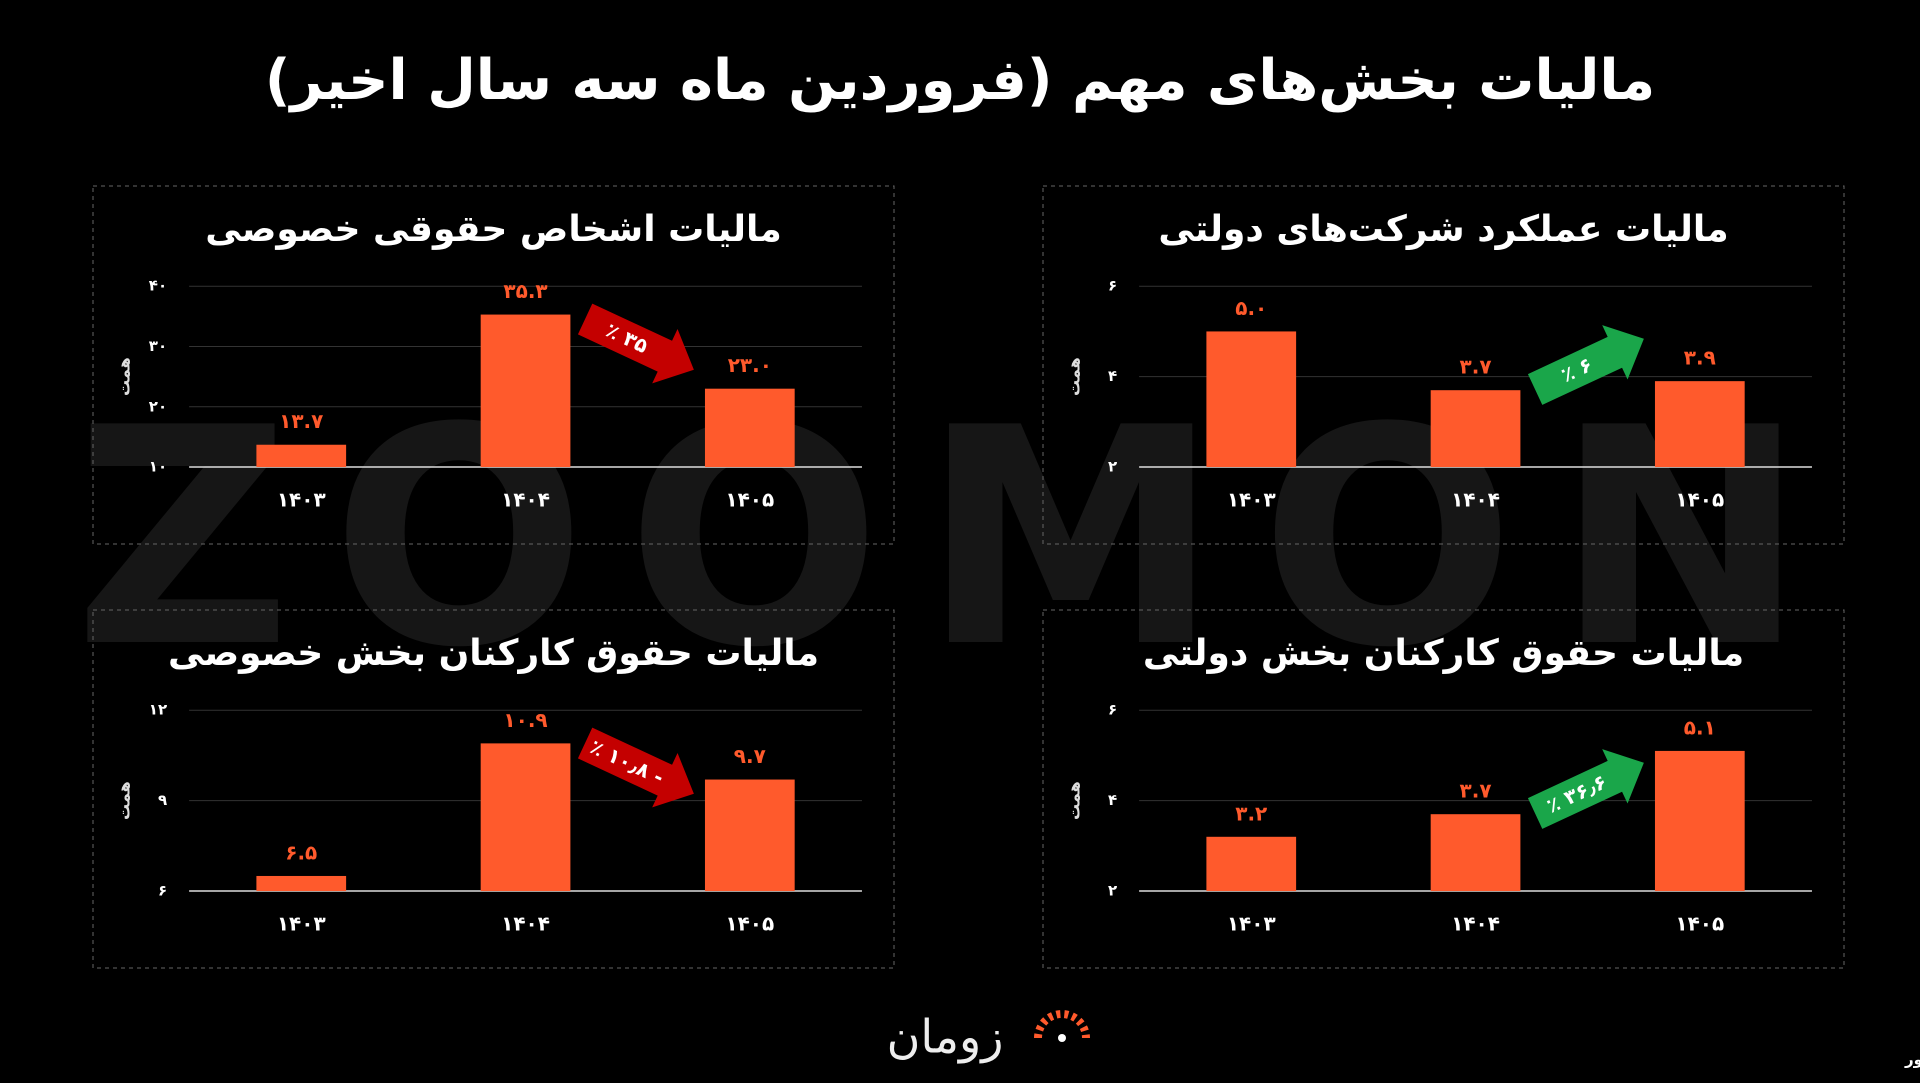 This screenshot has height=1083, width=1920. Describe the element at coordinates (493, 653) in the screenshot. I see `chart-title: مالیات حقوق کارکنان بخش خصوصی` at that location.